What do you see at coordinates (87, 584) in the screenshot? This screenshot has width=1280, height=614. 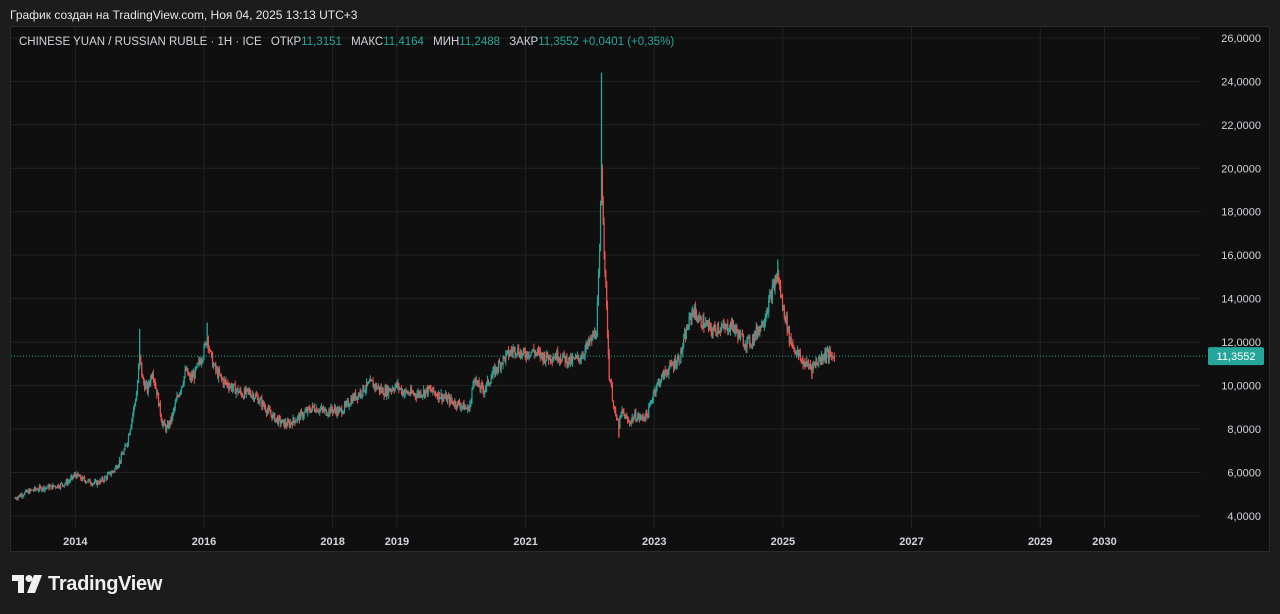 I see `brand: TradingView` at bounding box center [87, 584].